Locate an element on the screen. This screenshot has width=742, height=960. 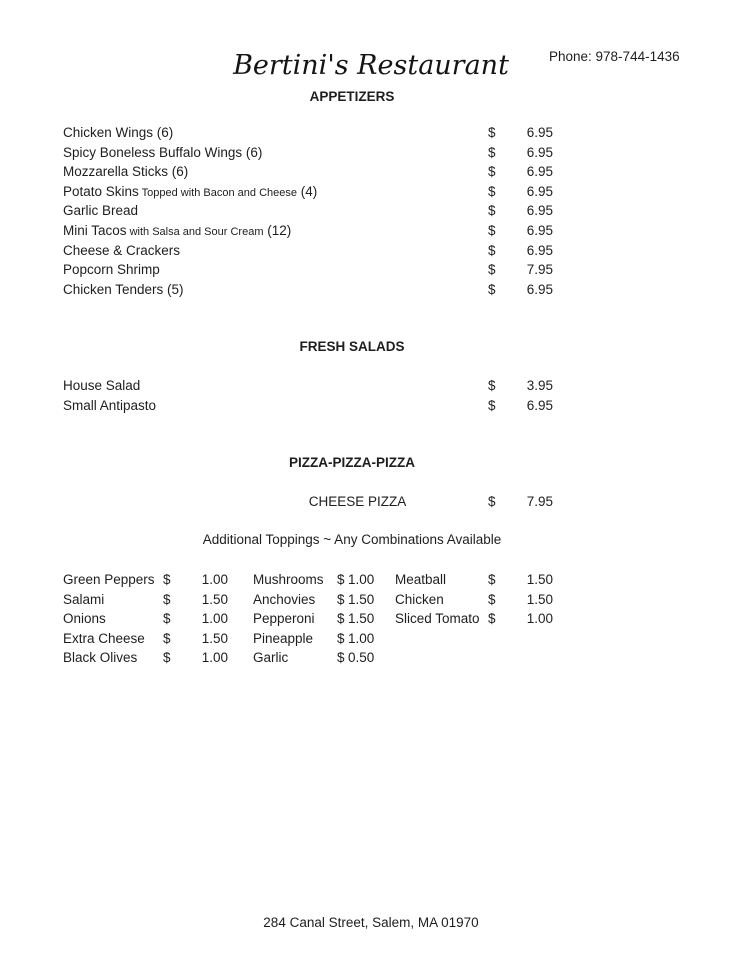
item-name-main: Potato Skins is located at coordinates (101, 191).